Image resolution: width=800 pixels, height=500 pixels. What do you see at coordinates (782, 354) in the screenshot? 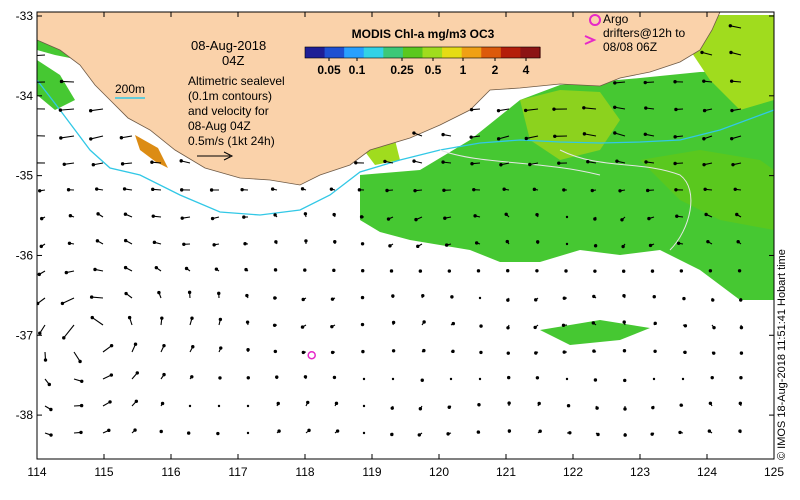
I see `credit-line: © IMOS 18-Aug-2018 11:51:41 Hobart time` at bounding box center [782, 354].